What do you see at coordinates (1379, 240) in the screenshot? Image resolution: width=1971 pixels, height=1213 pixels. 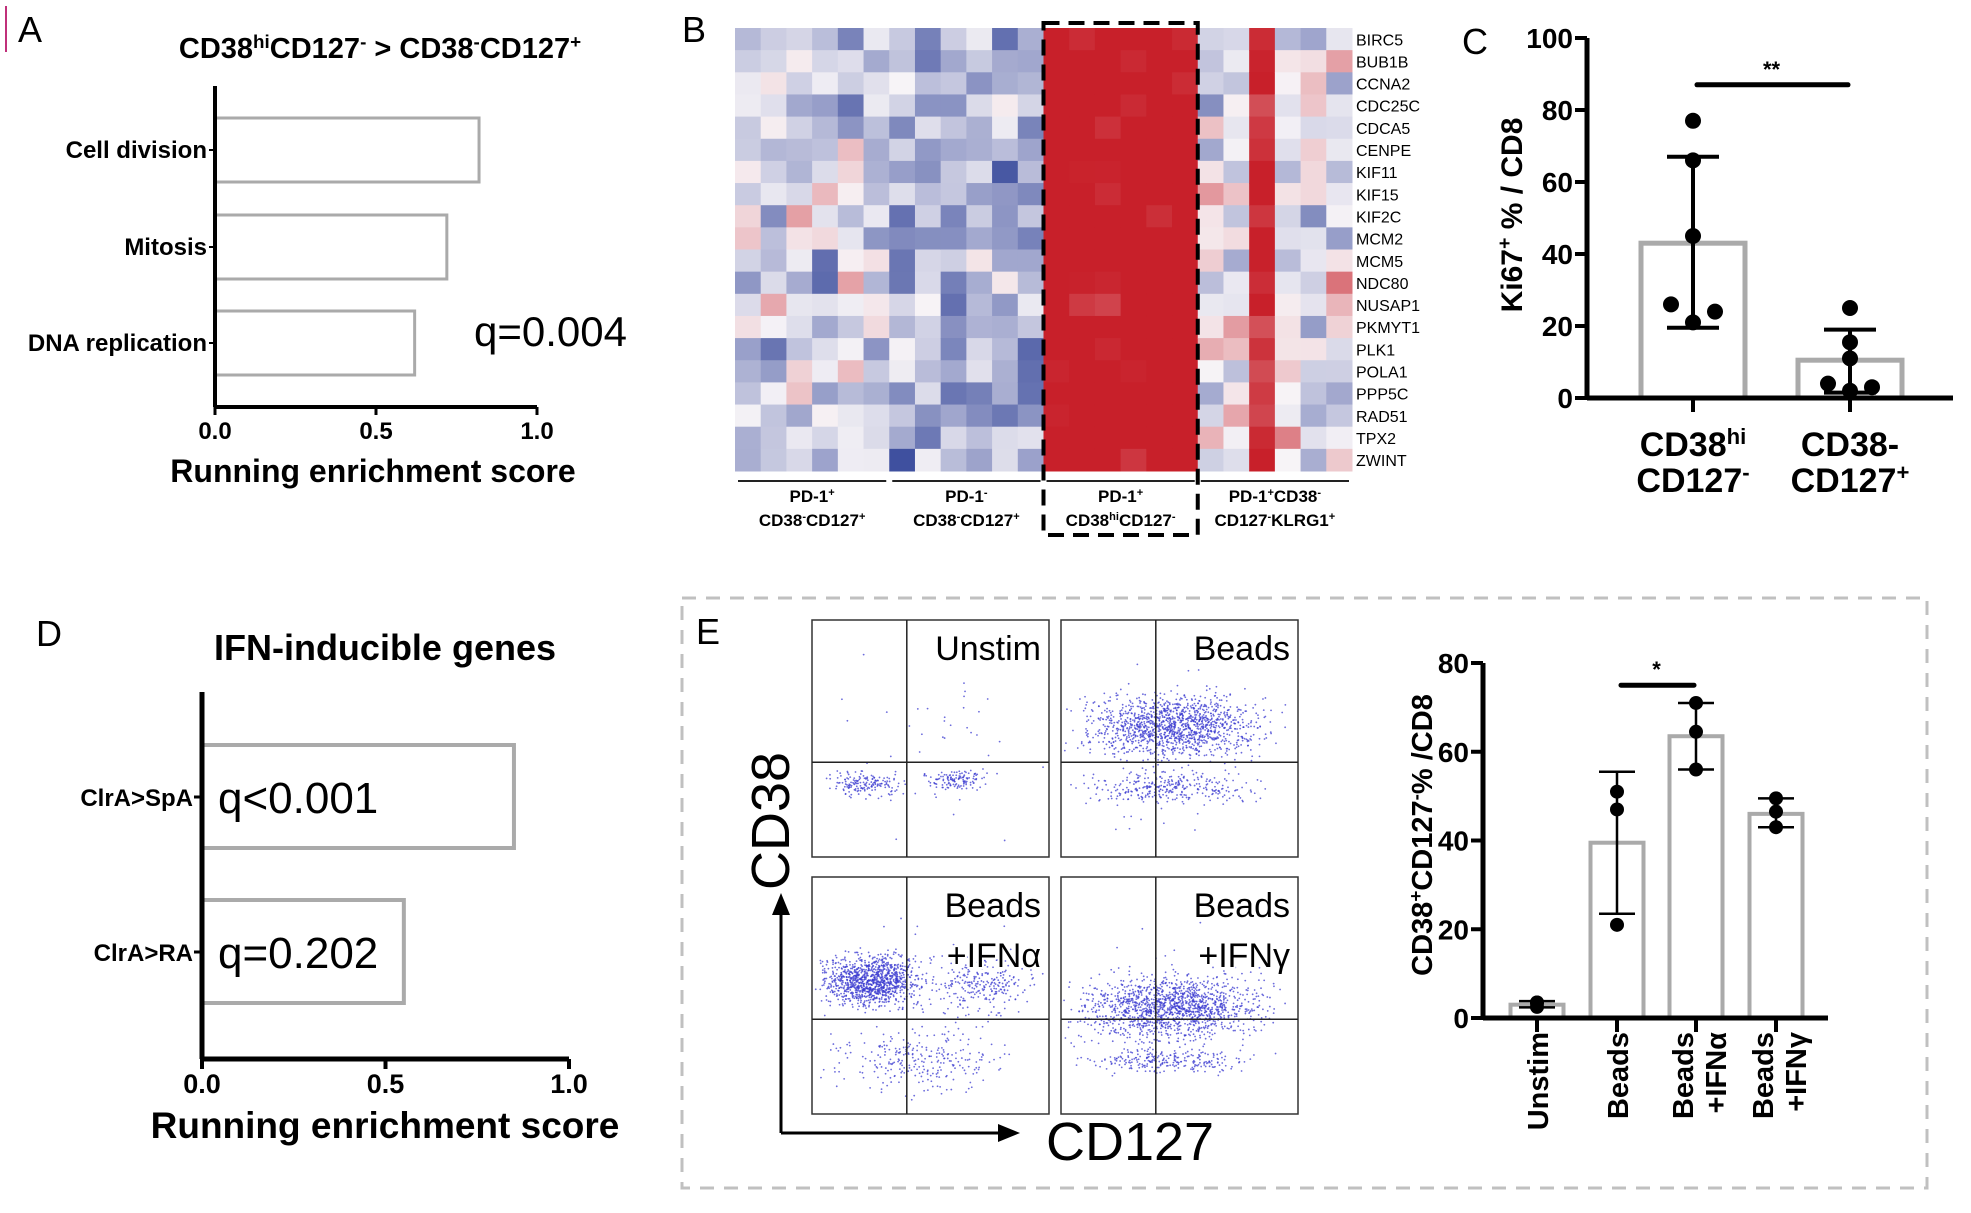 I see `gene-label: MCM2` at bounding box center [1379, 240].